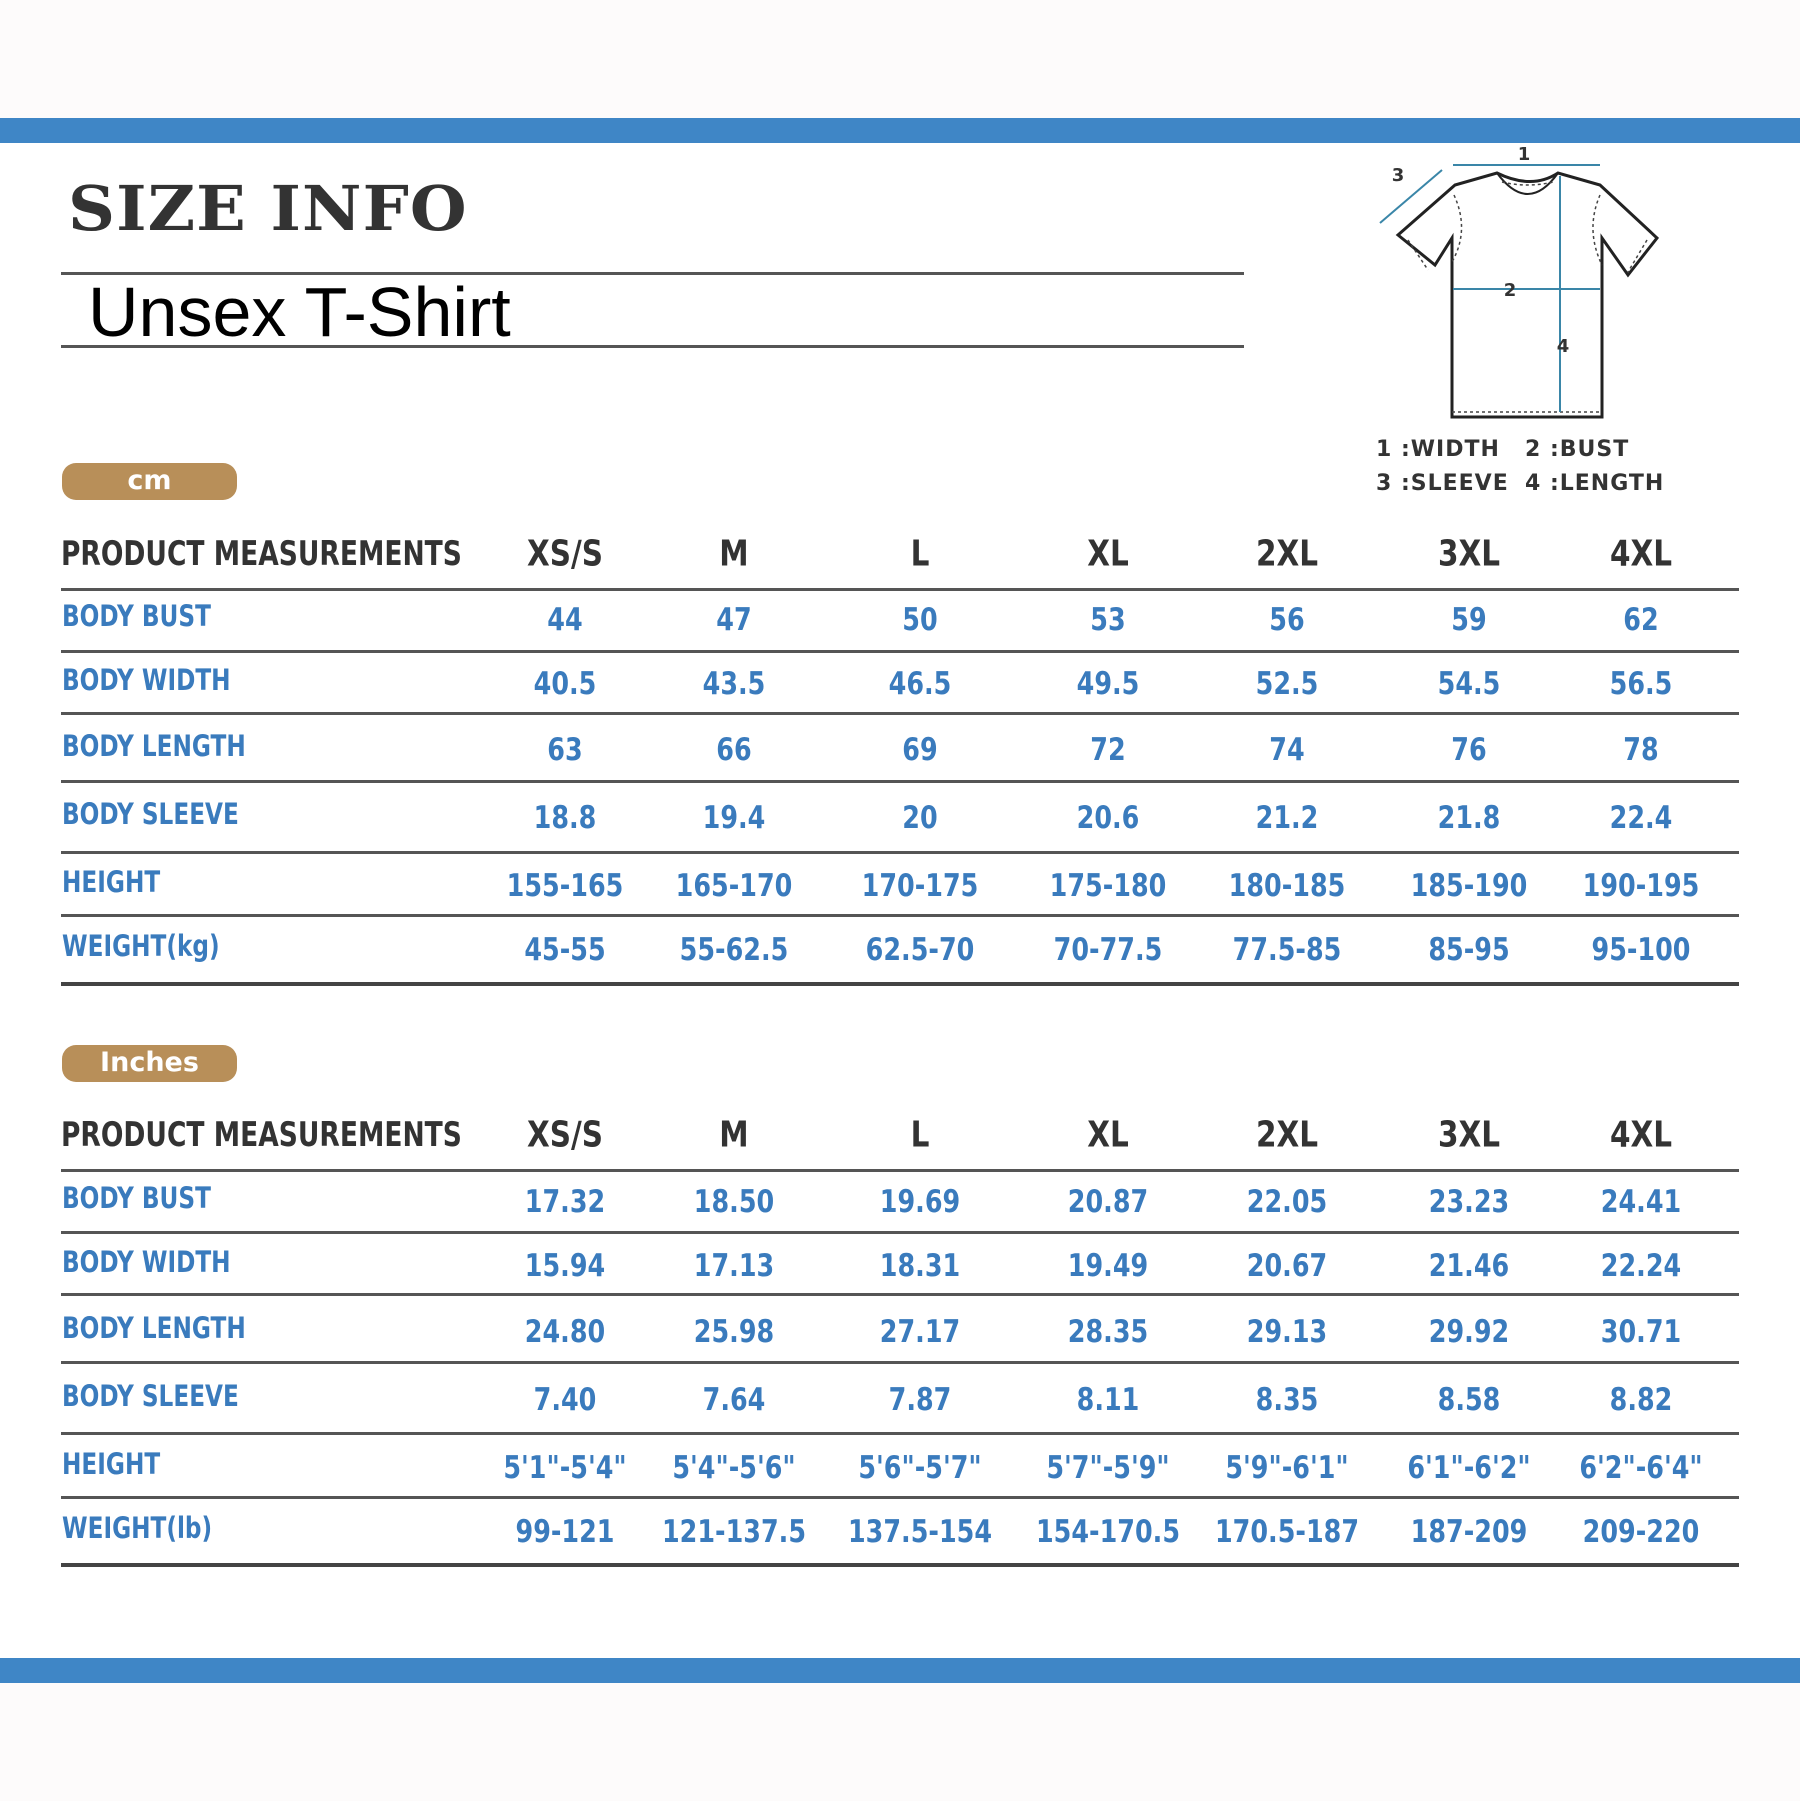  I want to click on table-cell: 23.23, so click(1469, 1202).